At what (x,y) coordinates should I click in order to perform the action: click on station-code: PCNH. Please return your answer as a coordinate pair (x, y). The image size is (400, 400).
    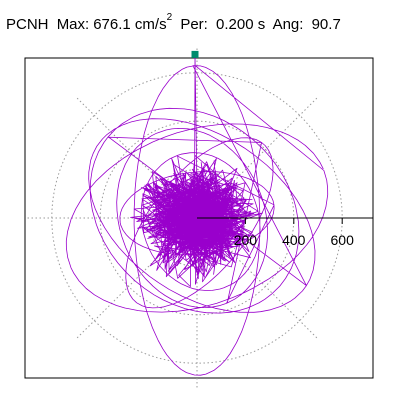
    Looking at the image, I should click on (27, 24).